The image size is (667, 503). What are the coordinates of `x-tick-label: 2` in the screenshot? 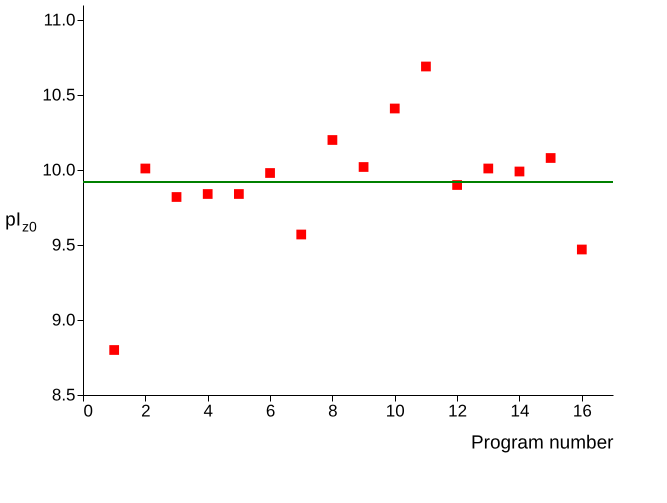 It's located at (146, 411).